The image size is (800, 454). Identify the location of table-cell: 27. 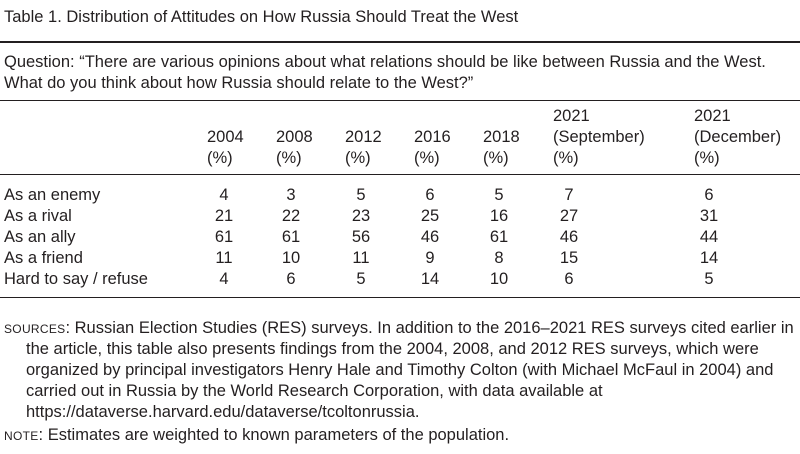
(569, 216).